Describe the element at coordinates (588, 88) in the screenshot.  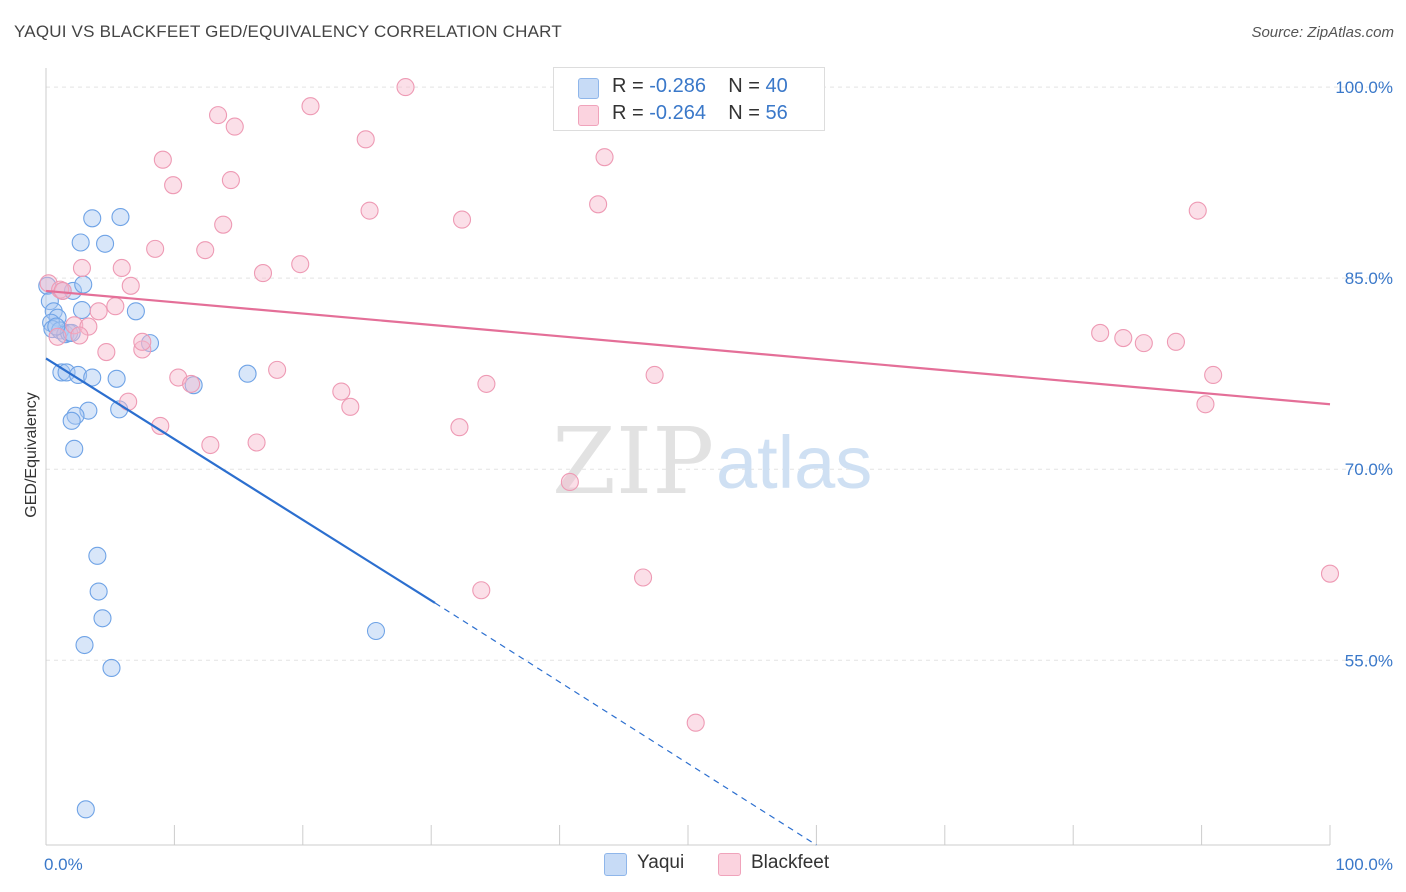
I see `yaqui-swatch` at that location.